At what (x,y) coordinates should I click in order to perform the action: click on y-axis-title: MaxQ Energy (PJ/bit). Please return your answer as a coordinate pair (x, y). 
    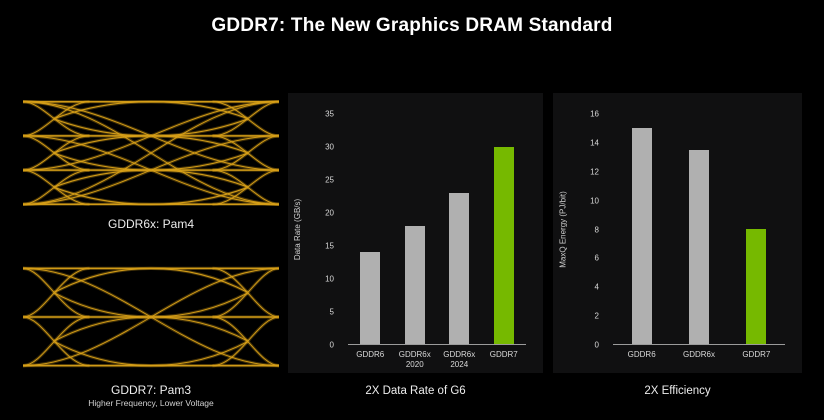
    Looking at the image, I should click on (563, 229).